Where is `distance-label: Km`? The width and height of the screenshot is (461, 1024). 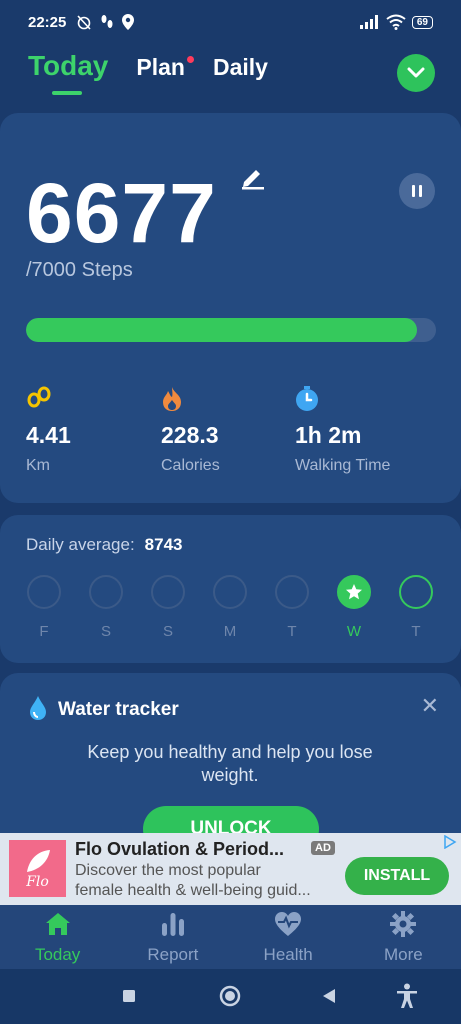 distance-label: Km is located at coordinates (38, 465).